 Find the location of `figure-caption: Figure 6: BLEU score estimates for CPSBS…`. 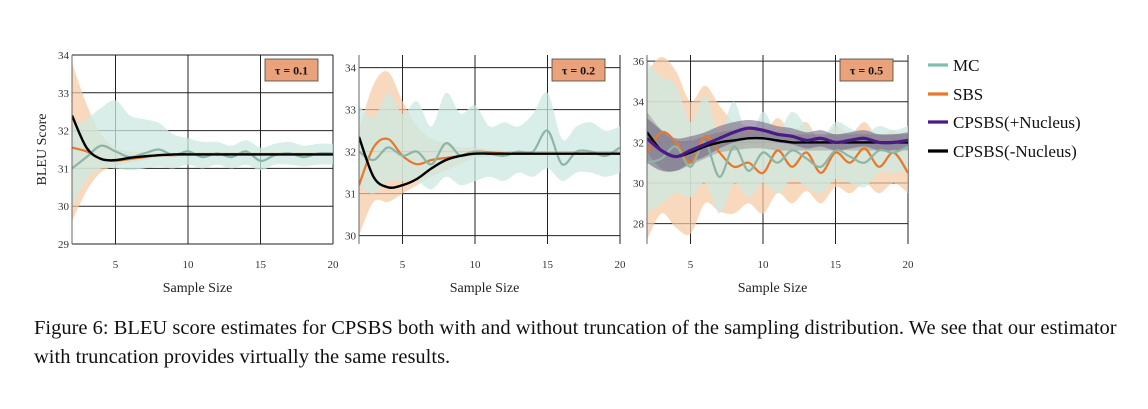

figure-caption: Figure 6: BLEU score estimates for CPSBS… is located at coordinates (579, 343).